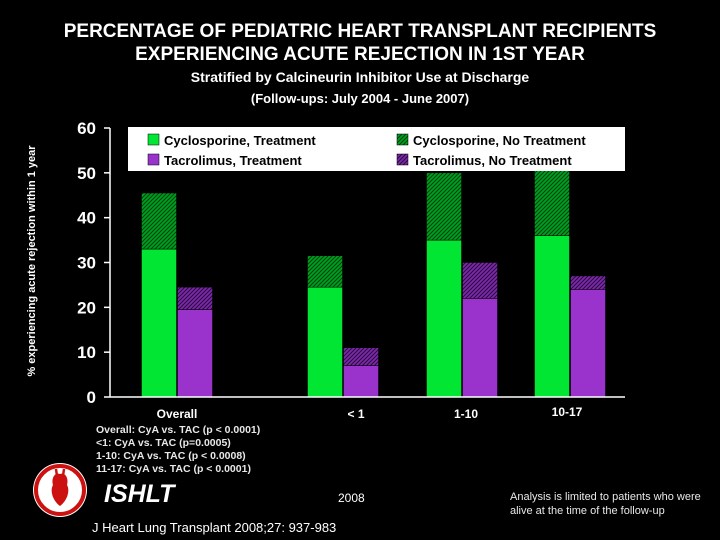 This screenshot has height=540, width=720. What do you see at coordinates (376, 149) in the screenshot?
I see `legend-box` at bounding box center [376, 149].